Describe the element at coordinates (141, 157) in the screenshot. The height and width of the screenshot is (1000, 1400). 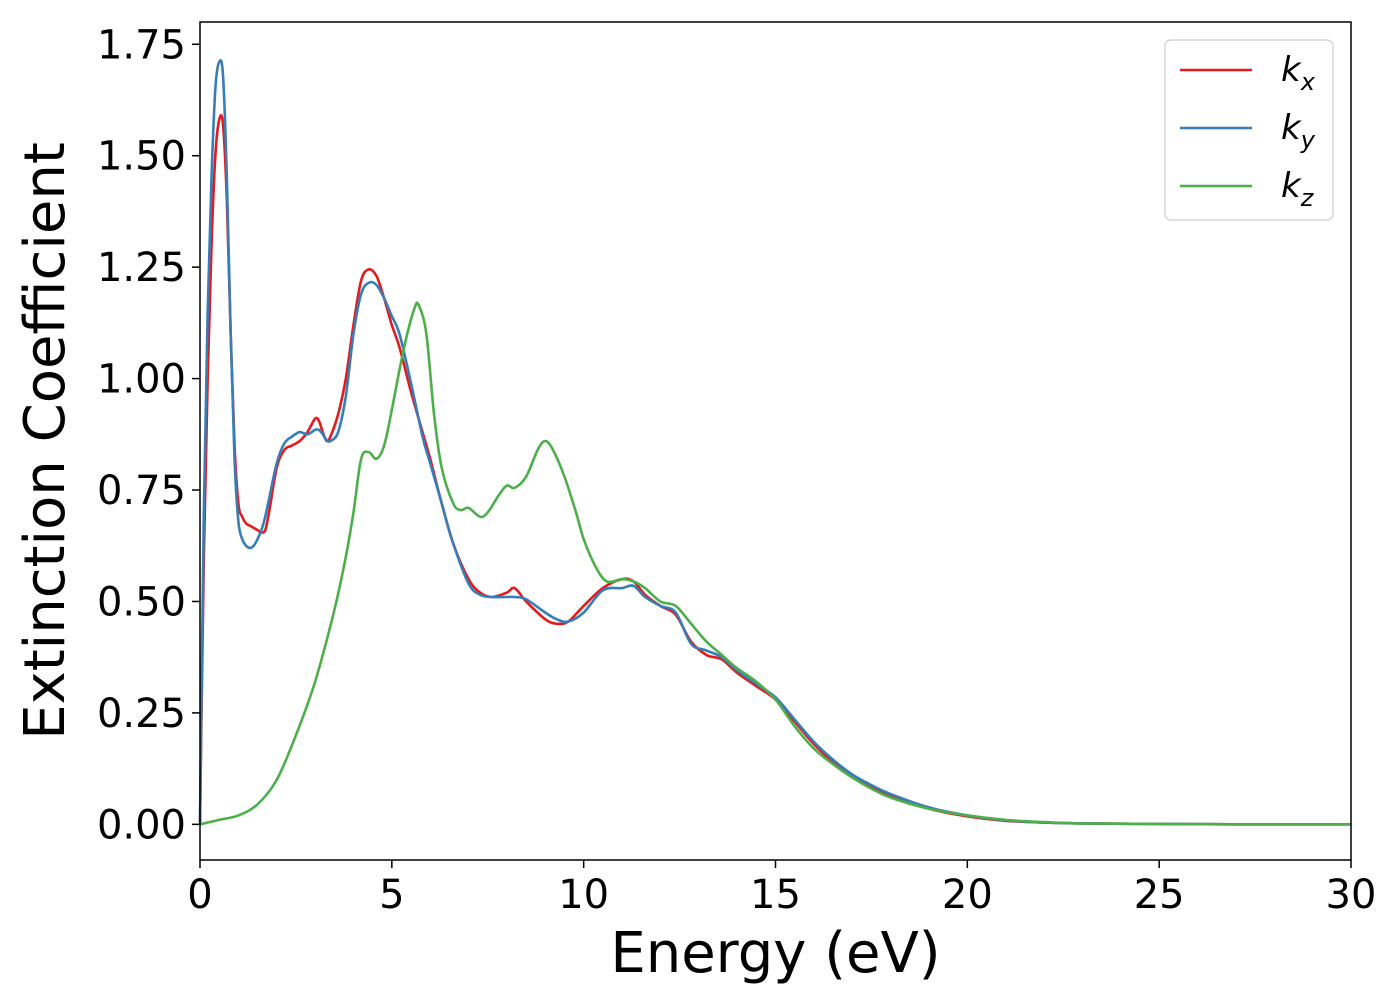
I see `y-tick-label: 1.50` at that location.